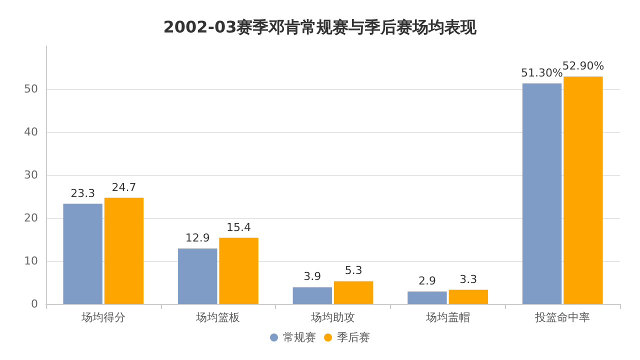  Describe the element at coordinates (447, 317) in the screenshot. I see `x-tick-label: 场均盖帽` at that location.